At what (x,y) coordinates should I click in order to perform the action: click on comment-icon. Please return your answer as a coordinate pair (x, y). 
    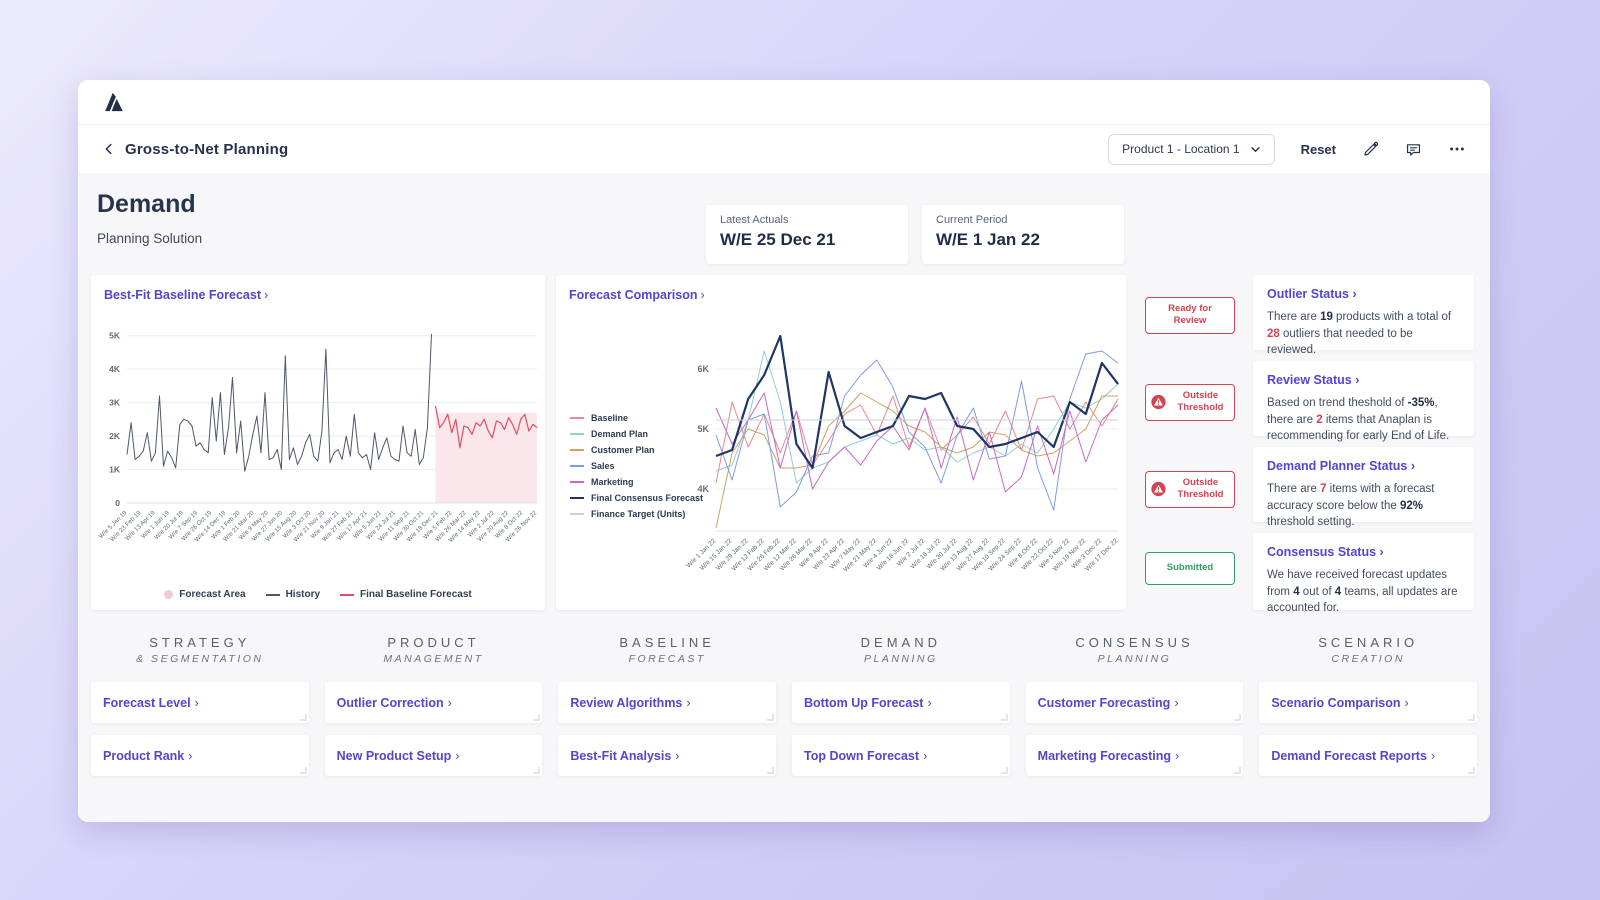
    Looking at the image, I should click on (1413, 149).